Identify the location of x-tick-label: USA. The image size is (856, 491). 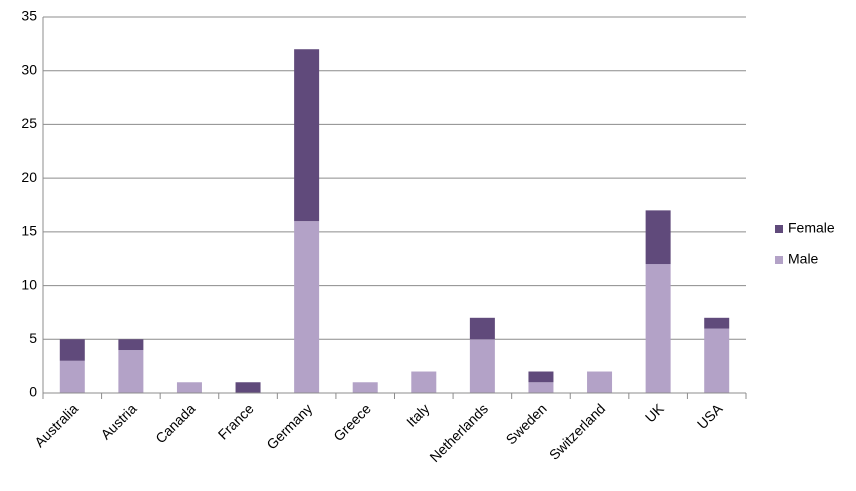
(710, 416).